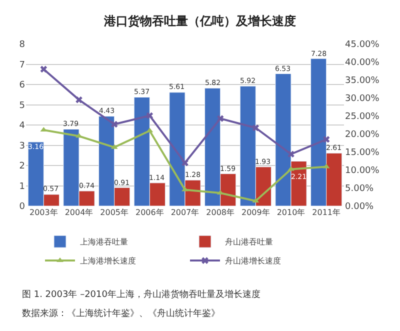 The image size is (400, 331). Describe the element at coordinates (326, 212) in the screenshot. I see `x-tick-label: 2011年` at that location.